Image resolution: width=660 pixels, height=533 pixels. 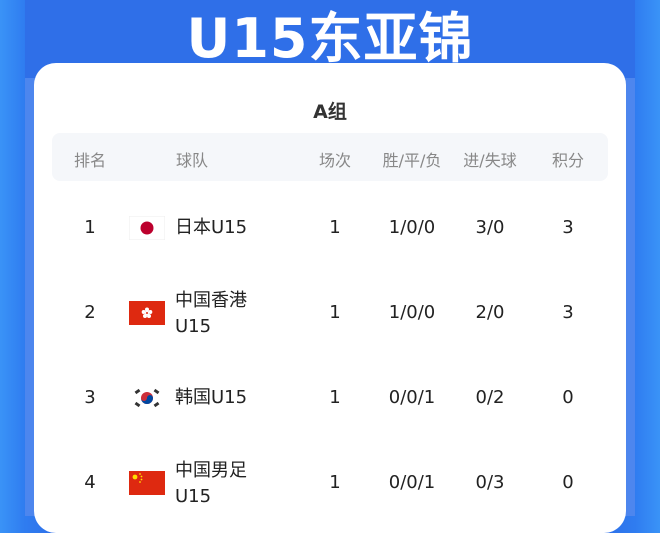 I want to click on rank: 3, so click(x=90, y=397).